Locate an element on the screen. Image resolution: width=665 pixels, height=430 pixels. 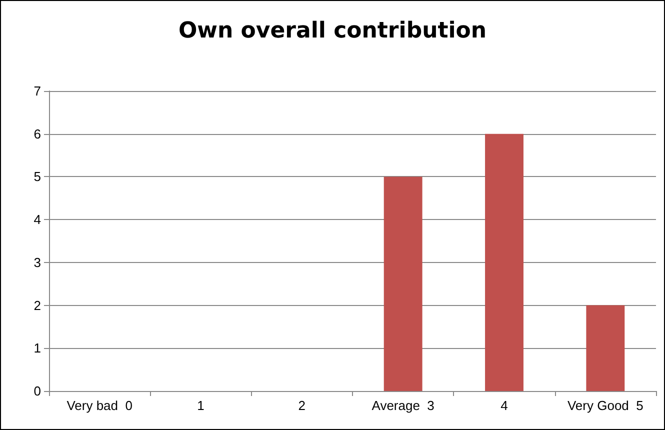
x-tick-label: 1 is located at coordinates (200, 405).